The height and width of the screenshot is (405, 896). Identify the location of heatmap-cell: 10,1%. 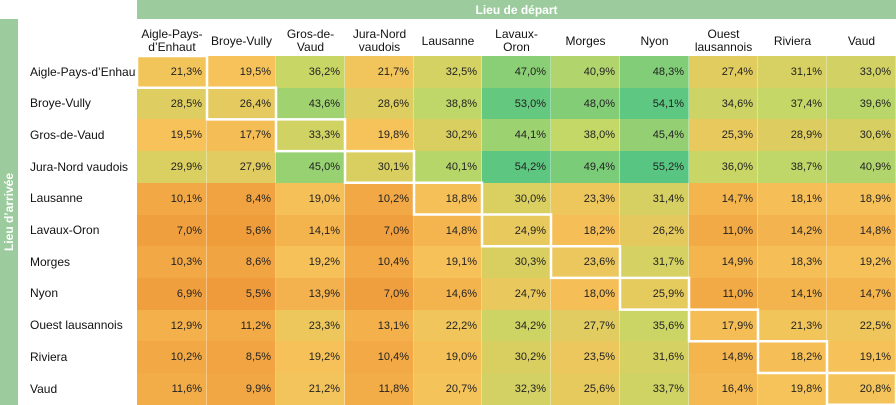
(172, 198).